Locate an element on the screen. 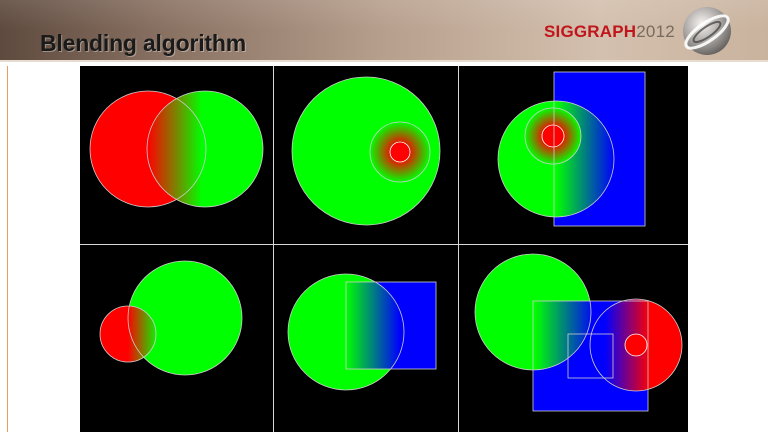 The height and width of the screenshot is (432, 768). slide-title: Blending algorithm is located at coordinates (143, 43).